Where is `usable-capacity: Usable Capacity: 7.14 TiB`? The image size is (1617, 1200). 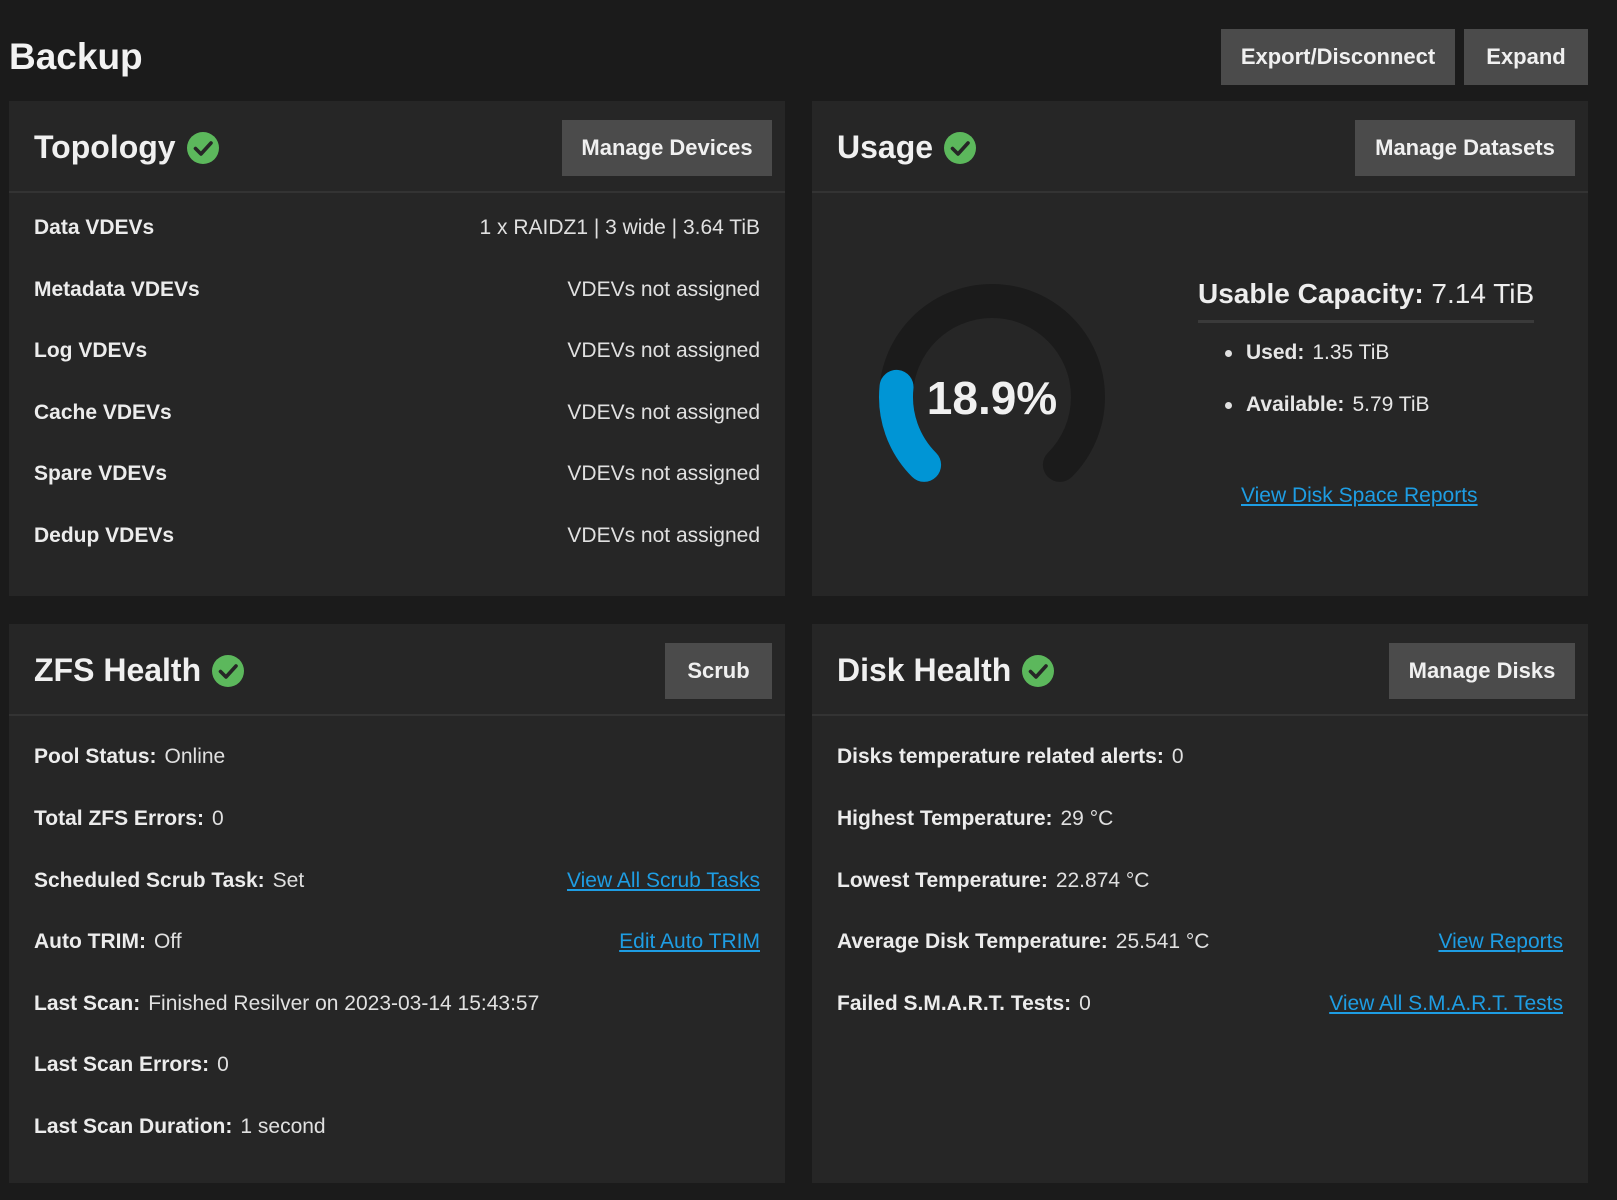 usable-capacity: Usable Capacity: 7.14 TiB is located at coordinates (1366, 300).